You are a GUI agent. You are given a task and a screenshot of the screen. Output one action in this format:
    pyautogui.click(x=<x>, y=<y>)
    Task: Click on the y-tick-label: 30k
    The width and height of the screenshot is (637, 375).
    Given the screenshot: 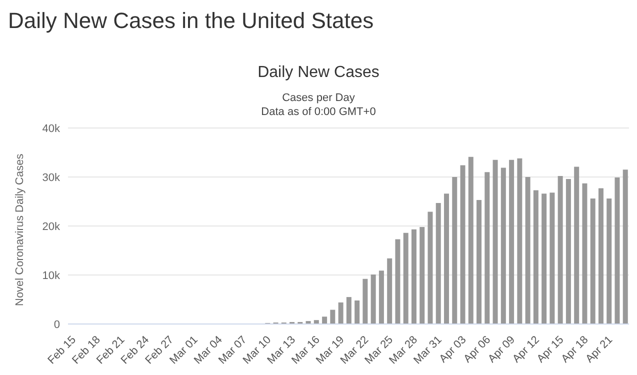 What is the action you would take?
    pyautogui.click(x=51, y=178)
    